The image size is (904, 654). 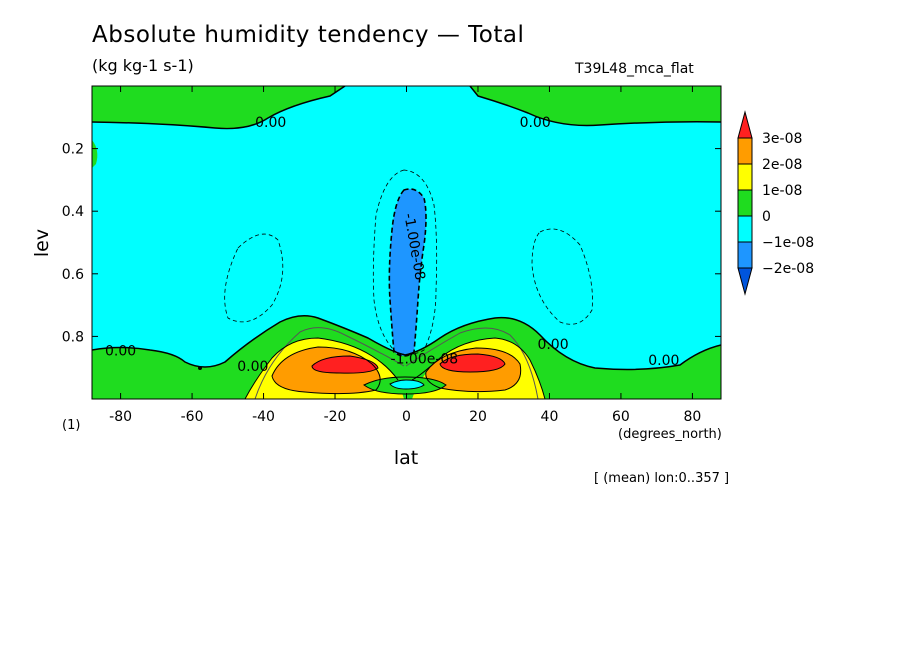 What do you see at coordinates (308, 35) in the screenshot?
I see `chart-title: Absolute humidity tendency — Total` at bounding box center [308, 35].